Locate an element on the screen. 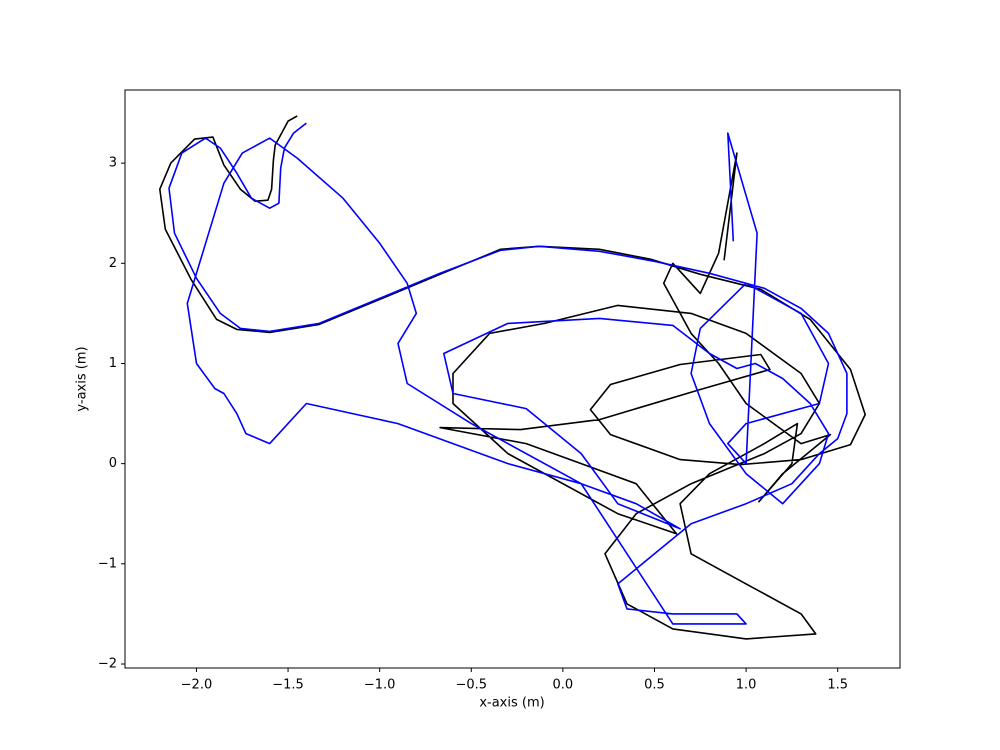 Image resolution: width=1000 pixels, height=750 pixels. x-tick-label: 1.0 is located at coordinates (746, 685).